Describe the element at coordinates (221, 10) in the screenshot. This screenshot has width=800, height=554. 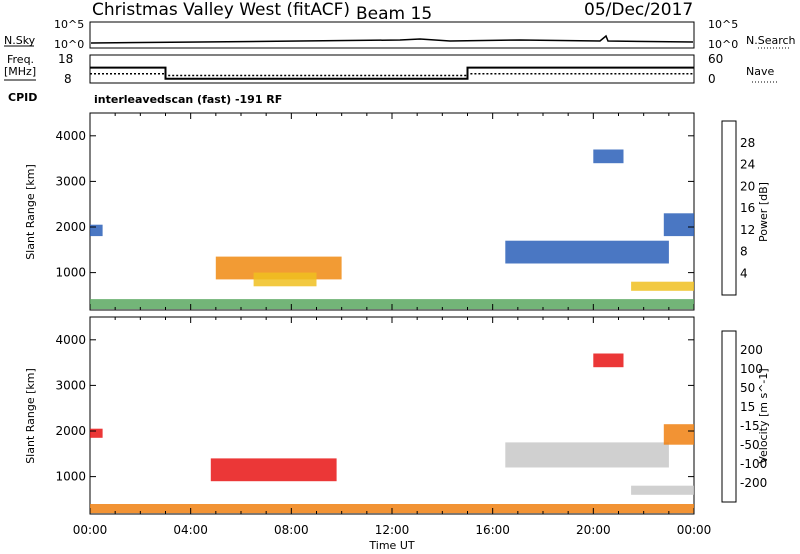
I see `plot-title: Christmas Valley West (fitACF)` at that location.